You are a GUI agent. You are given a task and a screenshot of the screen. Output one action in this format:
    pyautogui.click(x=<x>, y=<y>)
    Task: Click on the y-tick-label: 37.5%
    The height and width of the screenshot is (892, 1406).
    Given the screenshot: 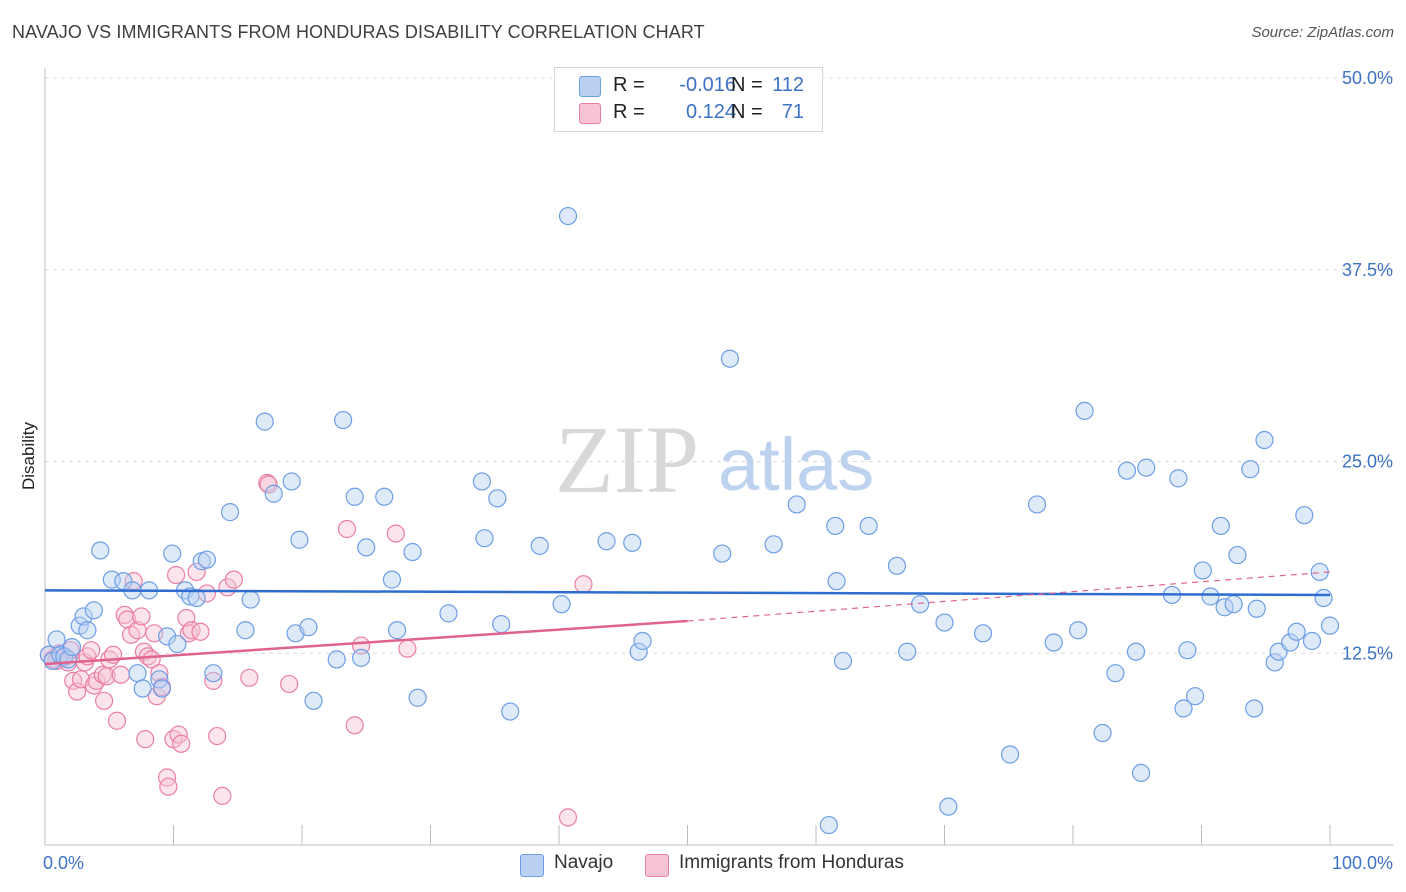 What is the action you would take?
    pyautogui.click(x=1367, y=270)
    